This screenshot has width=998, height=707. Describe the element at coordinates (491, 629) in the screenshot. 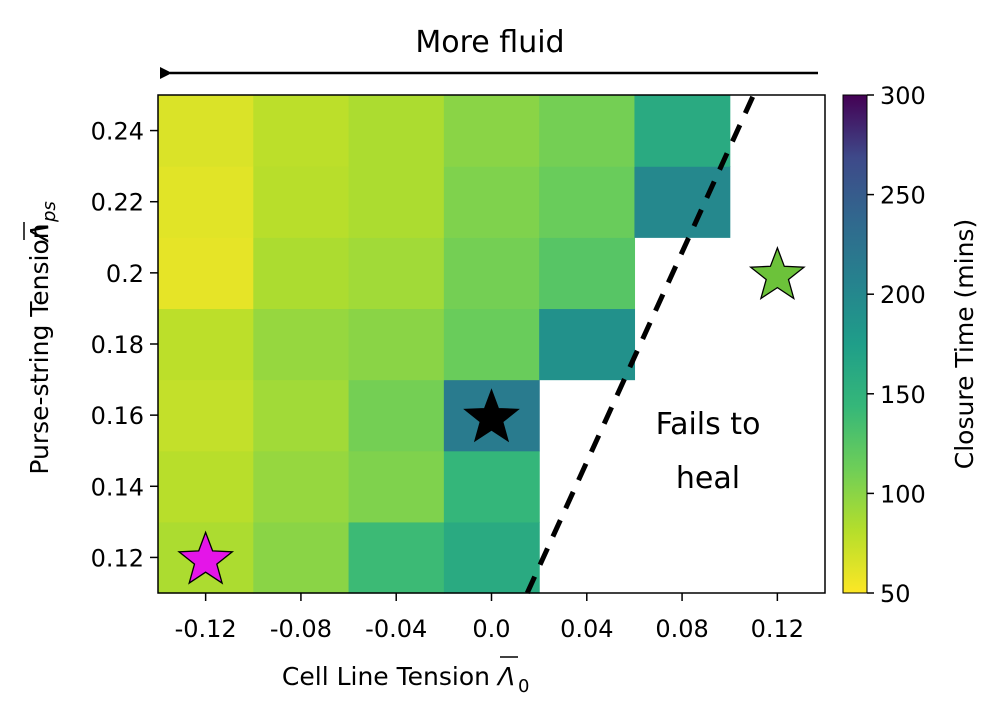

I see `x-tick-label: 0.0` at that location.